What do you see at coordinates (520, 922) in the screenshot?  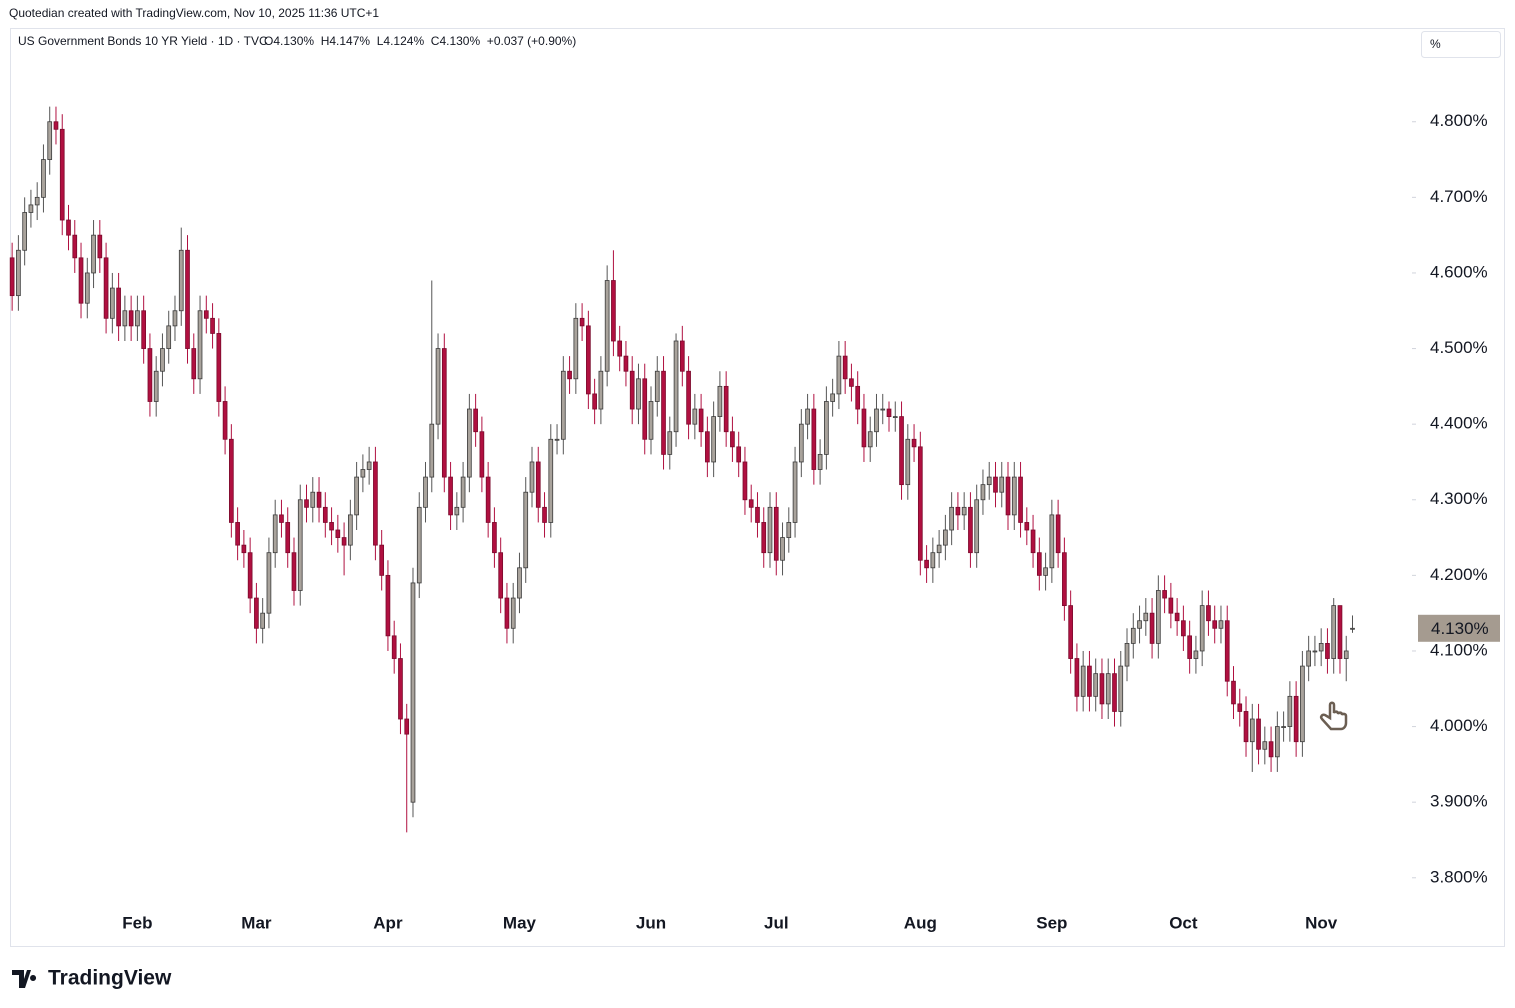 I see `x-tick-label: May` at bounding box center [520, 922].